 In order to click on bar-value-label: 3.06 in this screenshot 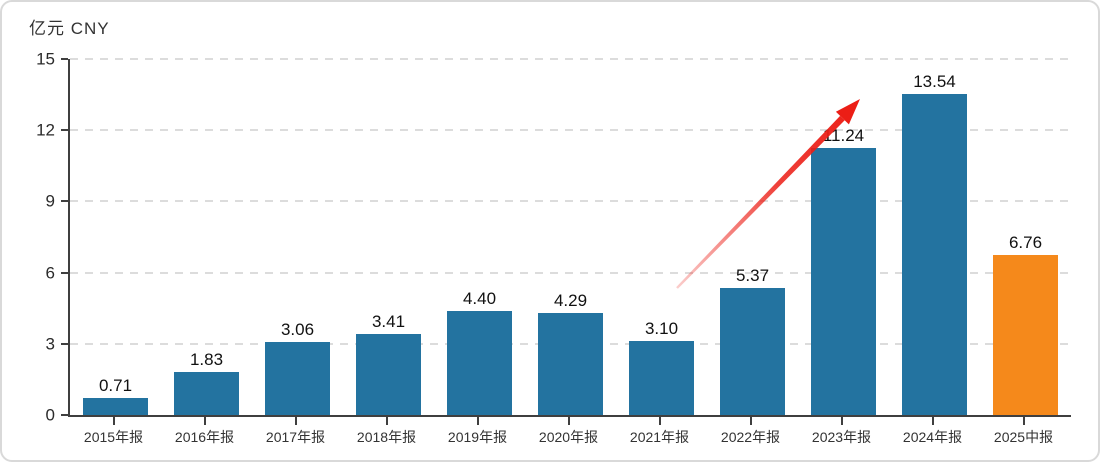, I will do `click(297, 330)`.